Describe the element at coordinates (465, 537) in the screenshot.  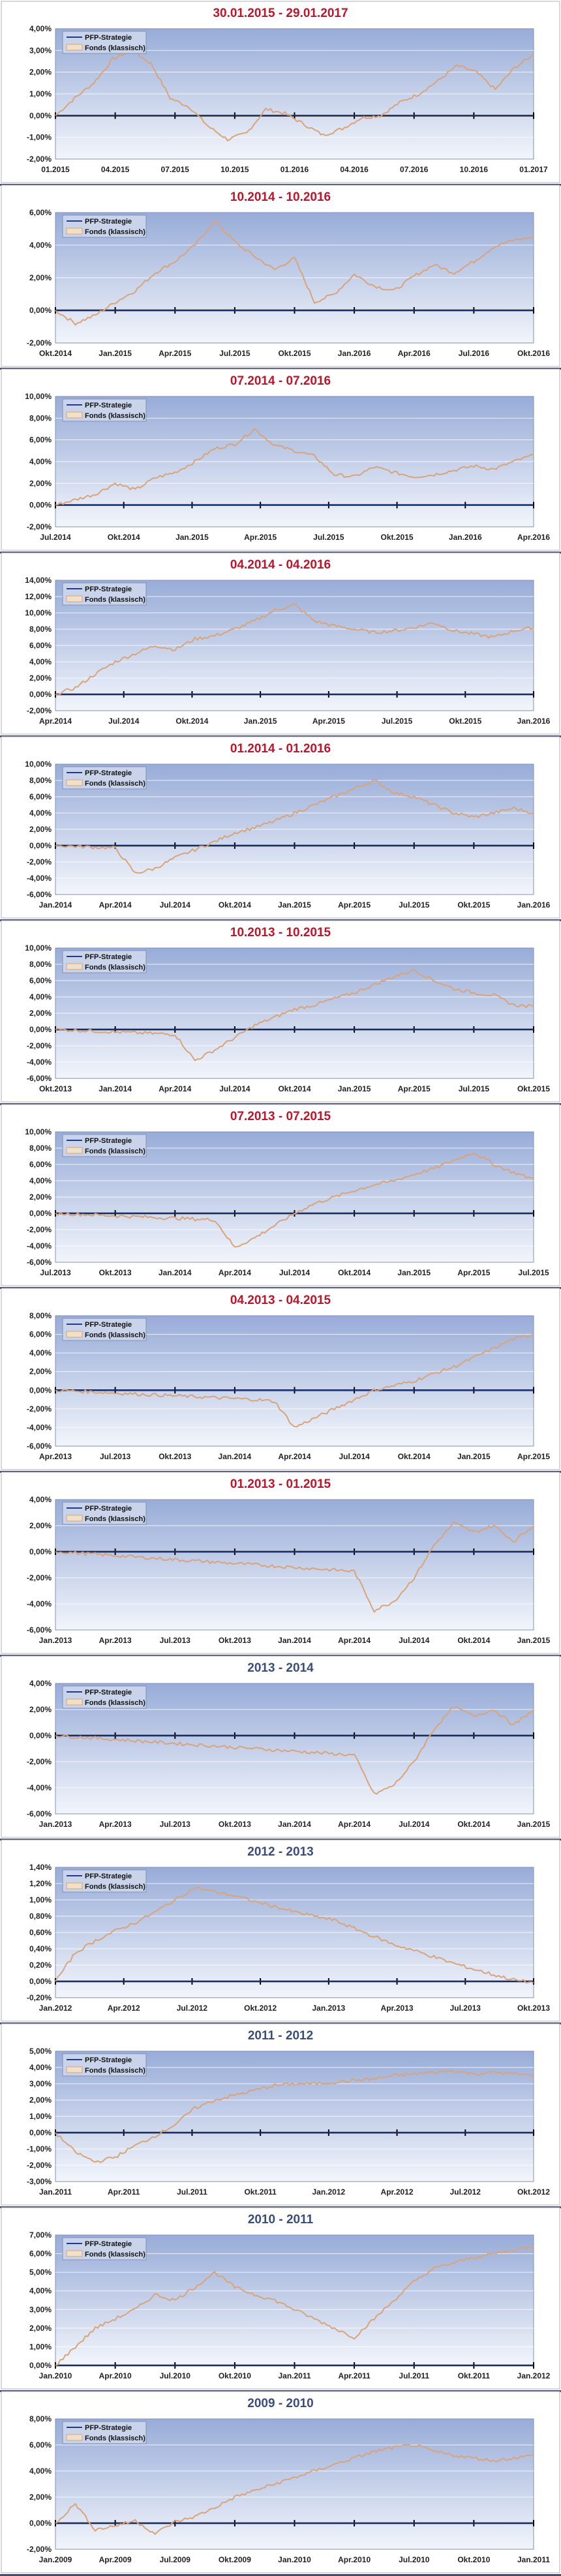
I see `x-tick-label: Jan.2016` at that location.